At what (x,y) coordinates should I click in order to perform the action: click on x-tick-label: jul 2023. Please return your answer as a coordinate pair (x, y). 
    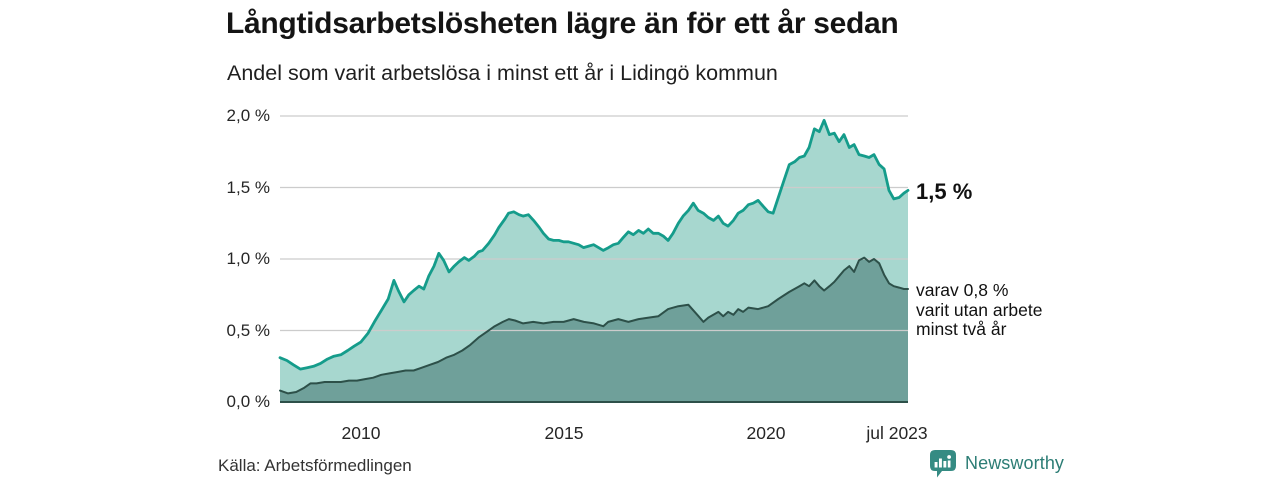
    Looking at the image, I should click on (897, 433).